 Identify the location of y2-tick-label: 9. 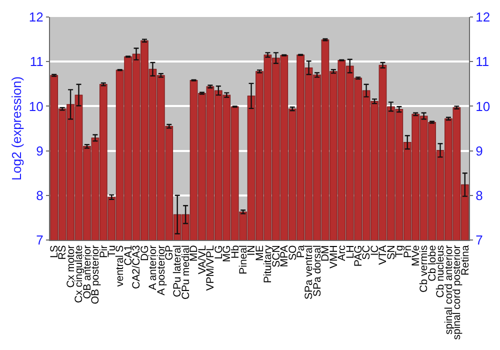
(479, 150).